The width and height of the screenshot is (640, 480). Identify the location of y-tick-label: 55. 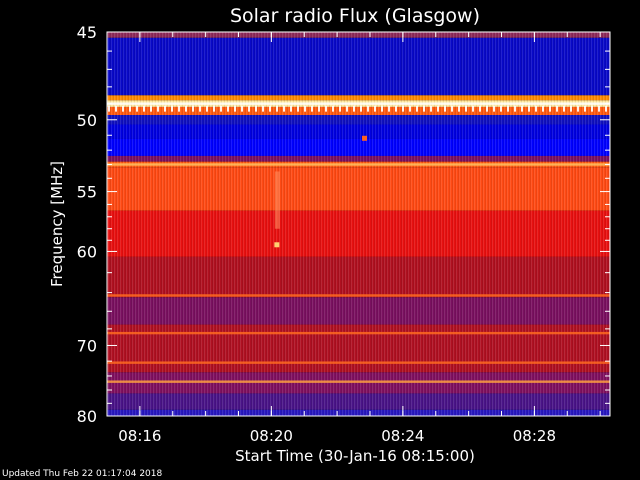
(87, 192).